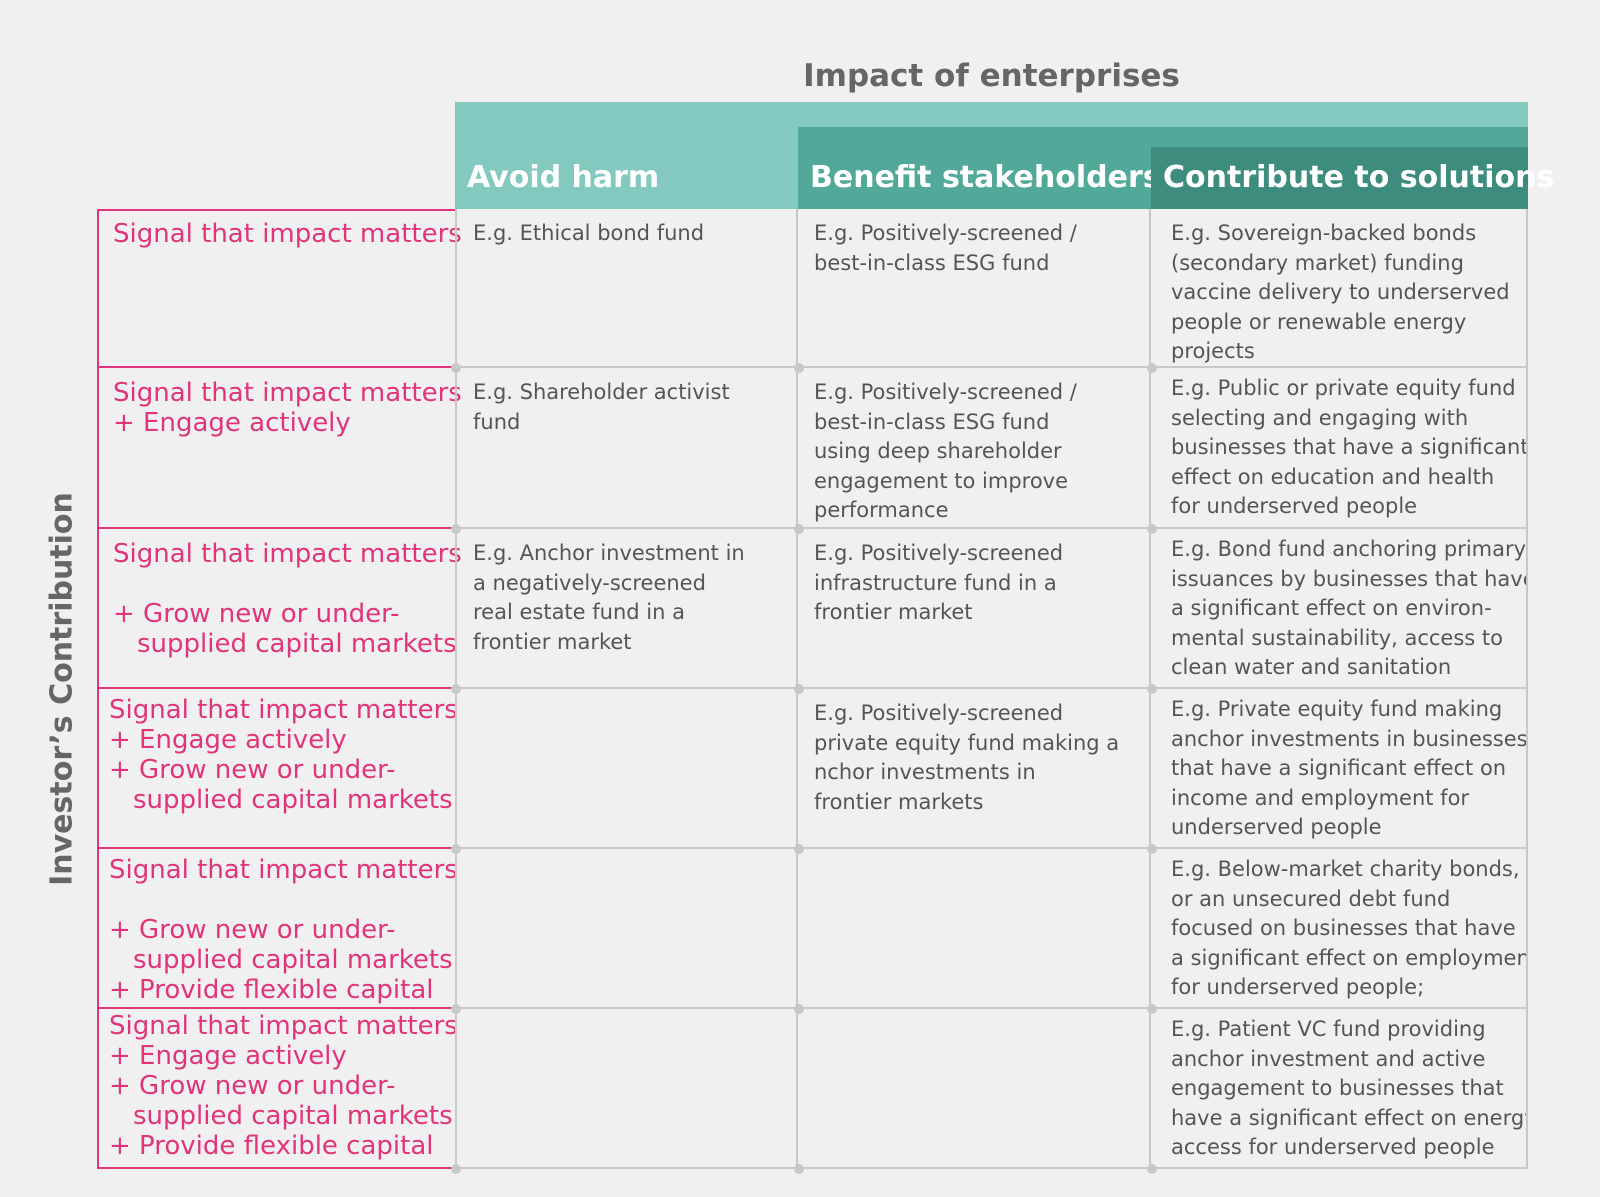 Image resolution: width=1600 pixels, height=1197 pixels. What do you see at coordinates (1349, 957) in the screenshot?
I see `cell-line: a significant effect on employment` at bounding box center [1349, 957].